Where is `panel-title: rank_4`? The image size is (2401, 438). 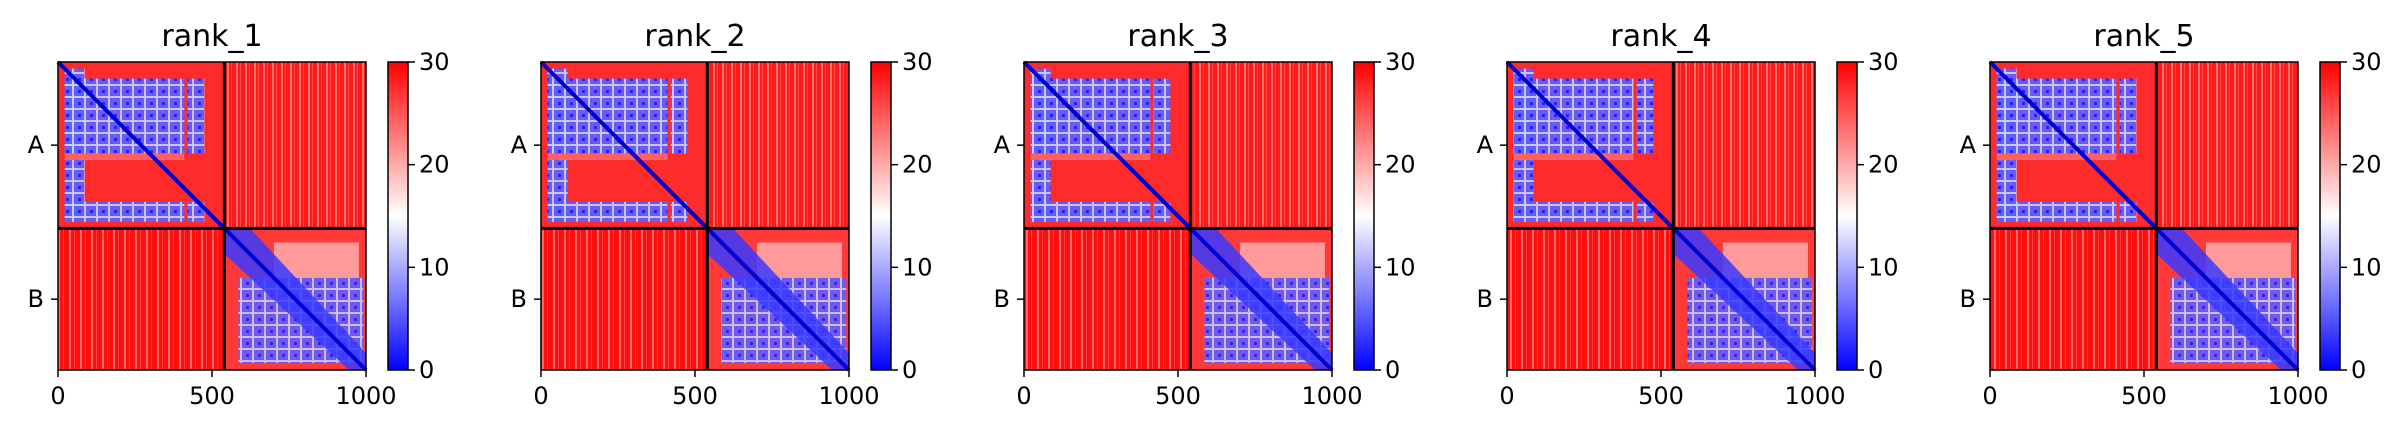
panel-title: rank_4 is located at coordinates (1660, 36).